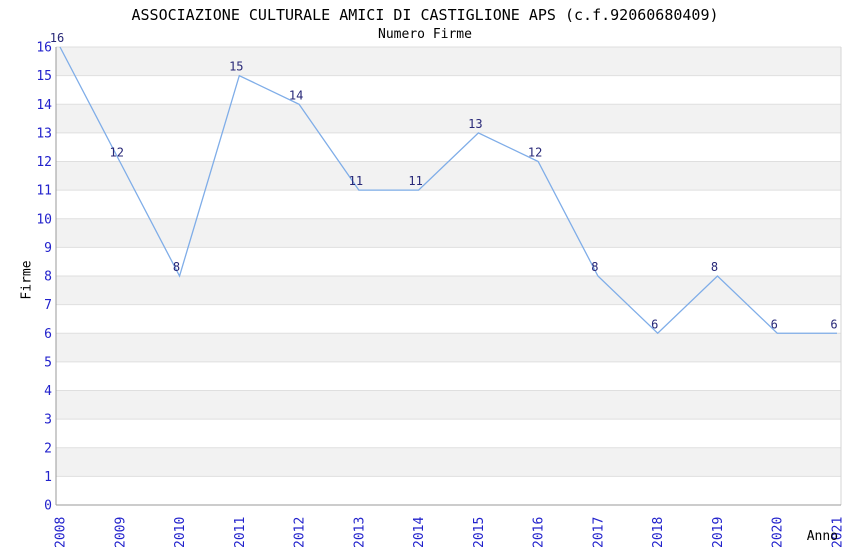 This screenshot has width=850, height=550. What do you see at coordinates (296, 95) in the screenshot?
I see `data-point-label: 14` at bounding box center [296, 95].